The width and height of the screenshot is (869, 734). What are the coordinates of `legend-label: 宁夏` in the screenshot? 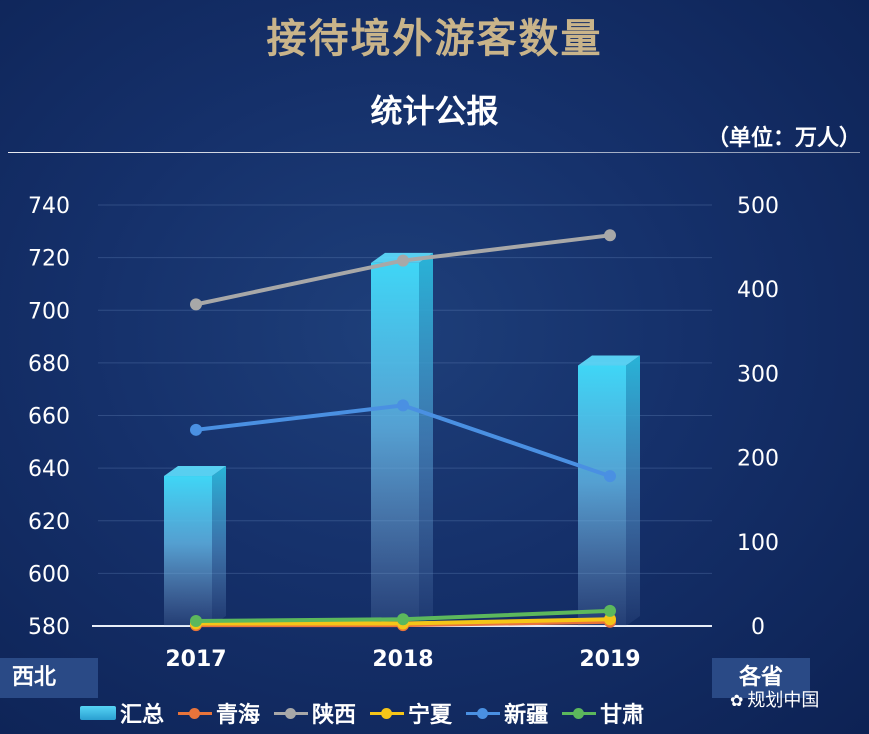 It's located at (430, 715).